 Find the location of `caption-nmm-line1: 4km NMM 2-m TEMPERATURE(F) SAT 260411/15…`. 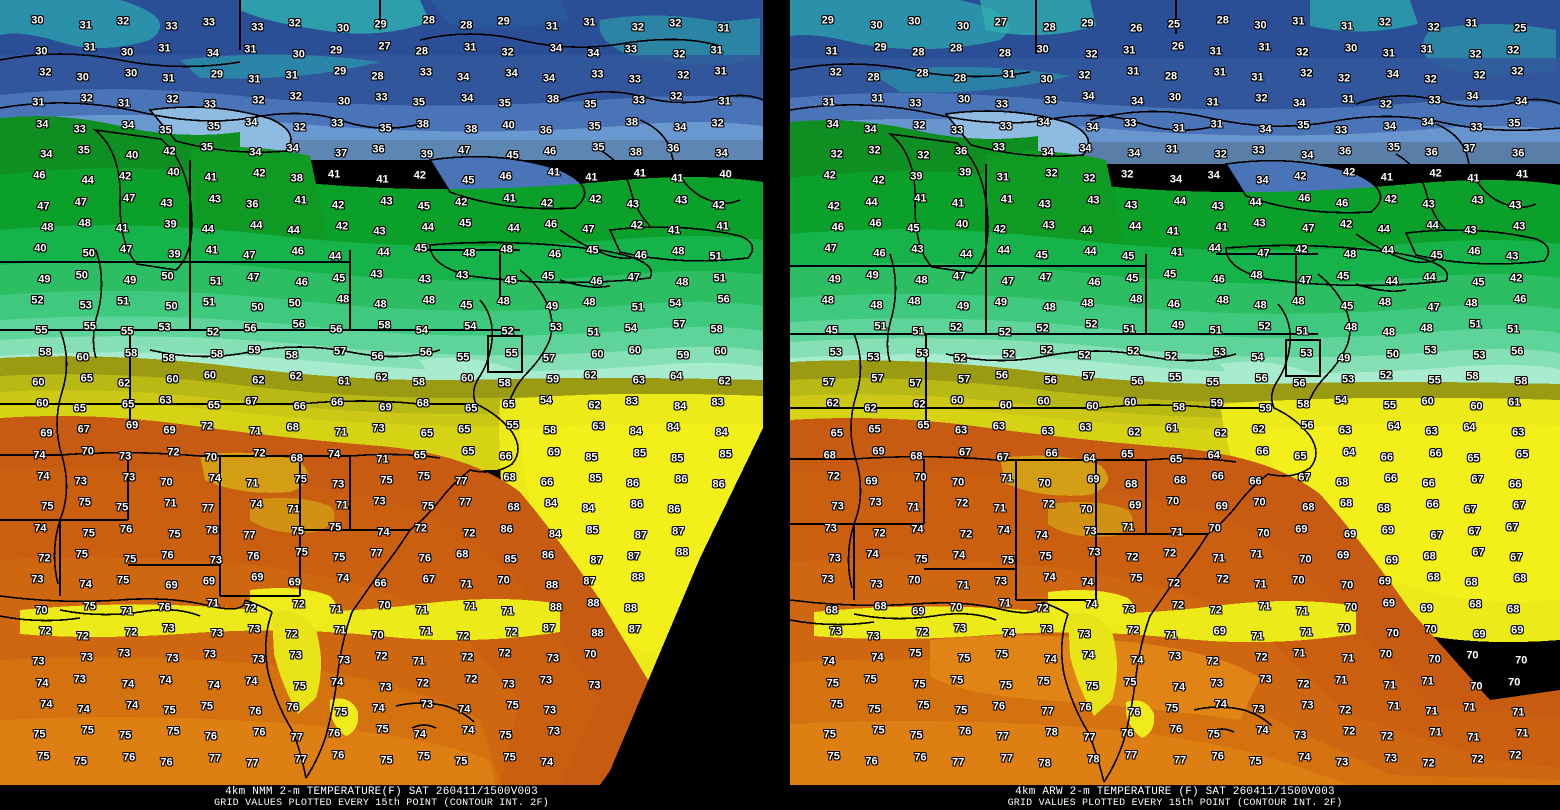

caption-nmm-line1: 4km NMM 2-m TEMPERATURE(F) SAT 260411/15… is located at coordinates (381, 792).